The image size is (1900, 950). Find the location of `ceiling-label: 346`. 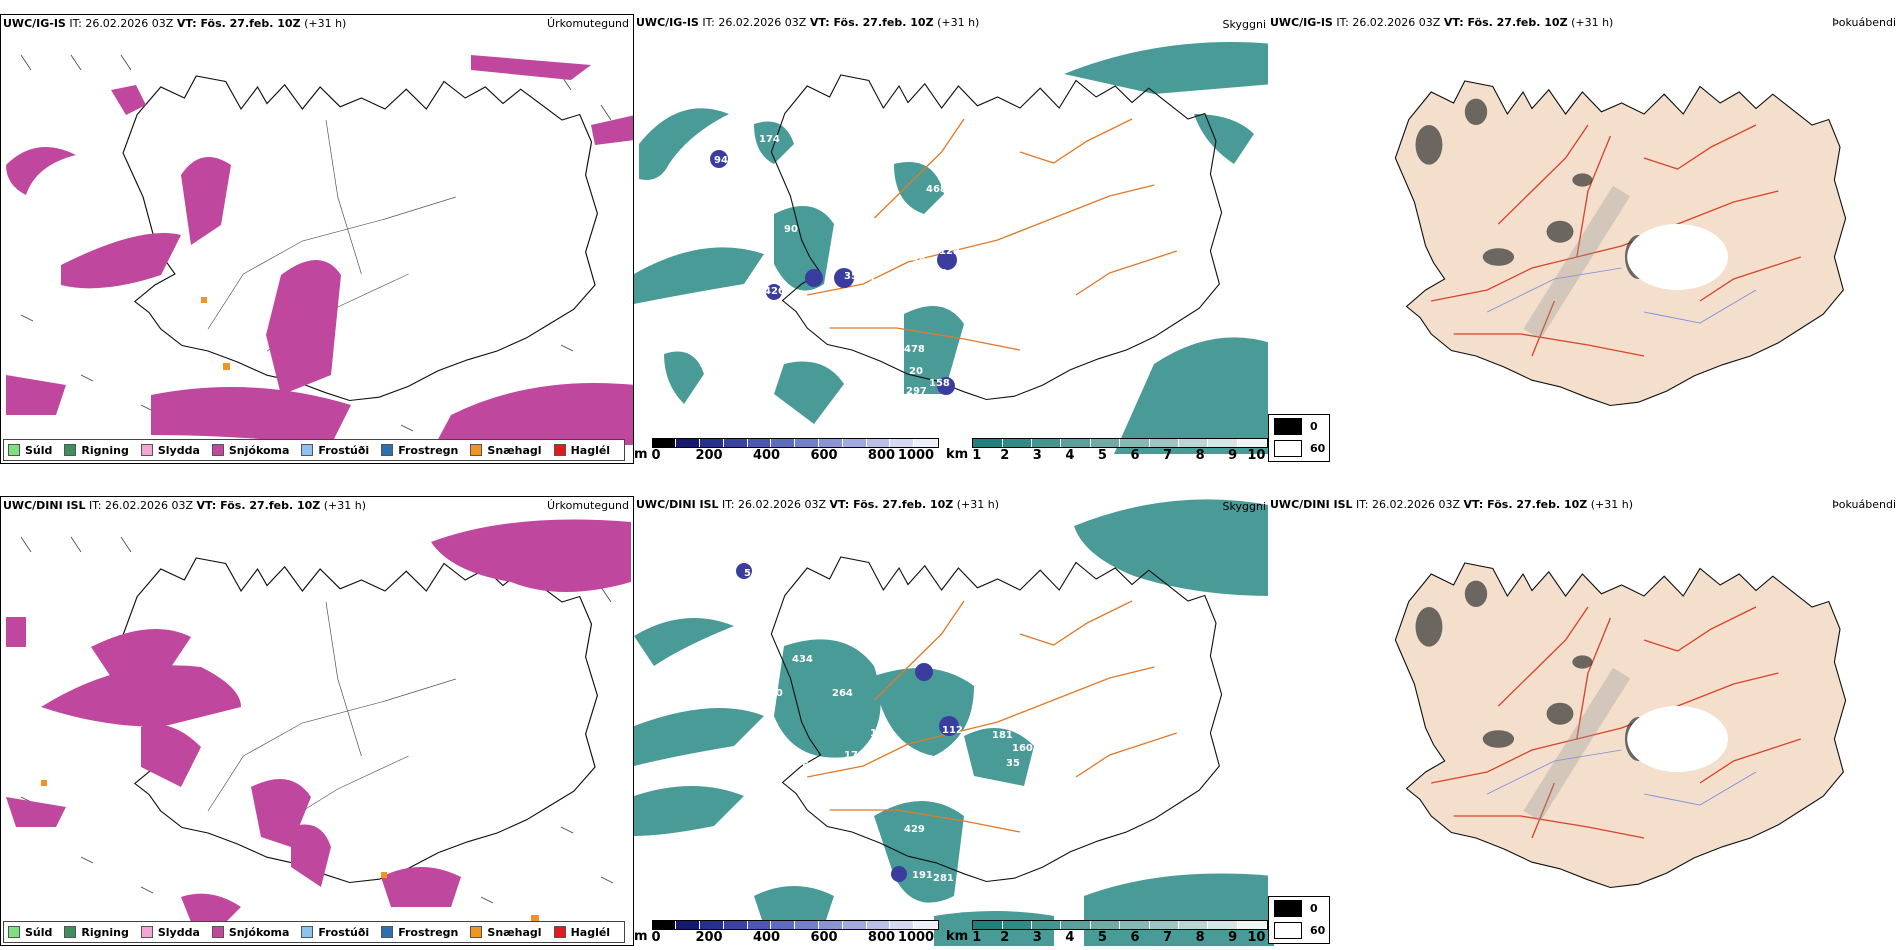

ceiling-label: 346 is located at coordinates (936, 273).